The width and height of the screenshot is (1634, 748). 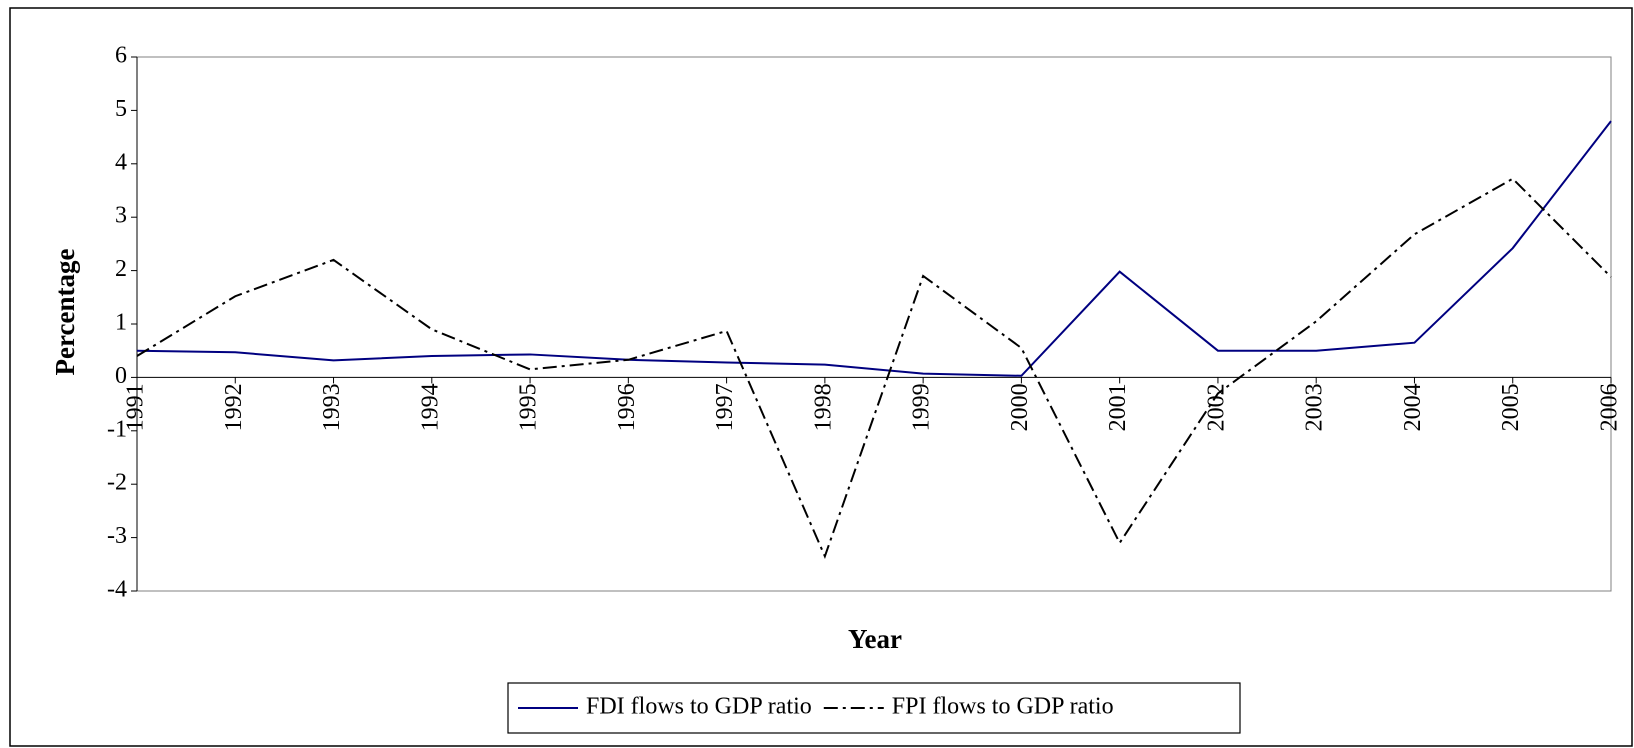 I want to click on x-tick-label: 1994, so click(x=430, y=407).